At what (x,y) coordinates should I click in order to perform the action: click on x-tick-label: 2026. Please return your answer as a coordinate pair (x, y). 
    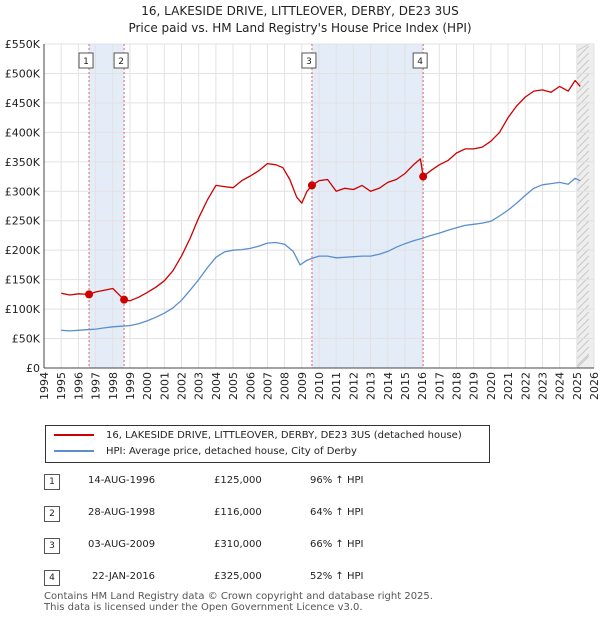
    Looking at the image, I should click on (594, 386).